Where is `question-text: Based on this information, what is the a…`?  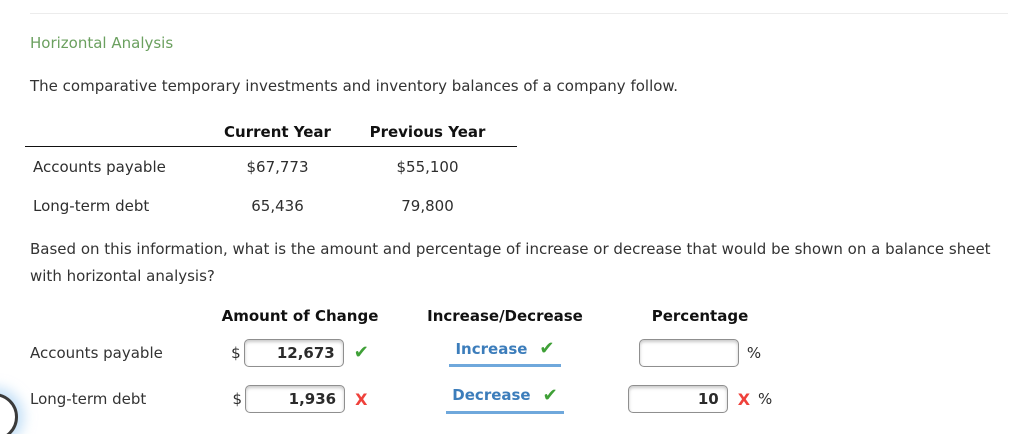 question-text: Based on this information, what is the a… is located at coordinates (510, 262).